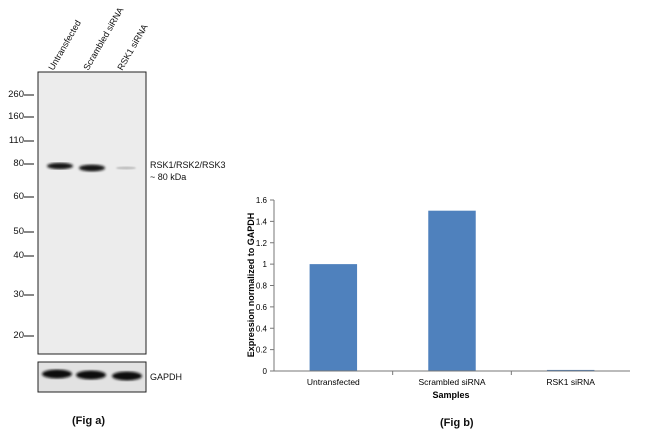  Describe the element at coordinates (16, 94) in the screenshot. I see `marker-260: 260` at that location.